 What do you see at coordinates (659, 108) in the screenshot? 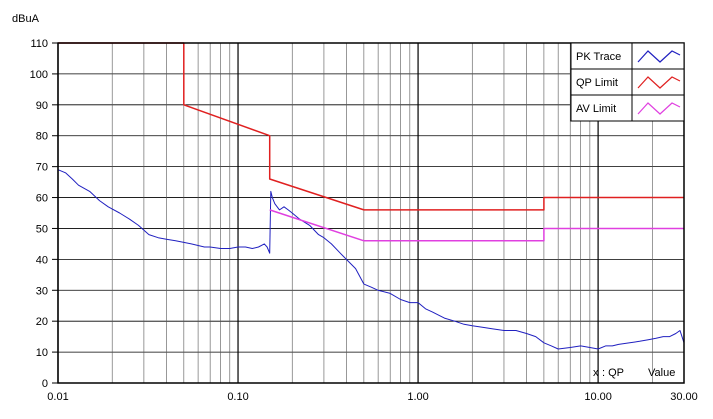
I see `legend-swatch-av-limit` at bounding box center [659, 108].